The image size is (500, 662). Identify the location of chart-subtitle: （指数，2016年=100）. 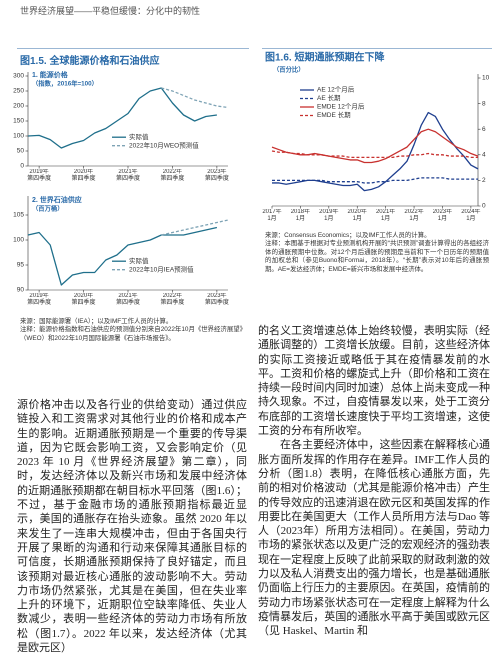
(65, 83).